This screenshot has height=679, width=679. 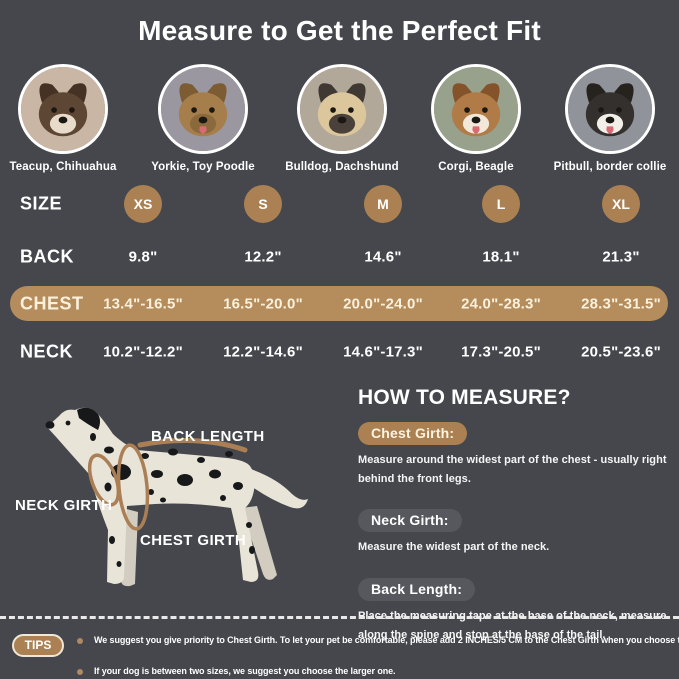 What do you see at coordinates (383, 304) in the screenshot?
I see `chest-value: 20.0"-24.0"` at bounding box center [383, 304].